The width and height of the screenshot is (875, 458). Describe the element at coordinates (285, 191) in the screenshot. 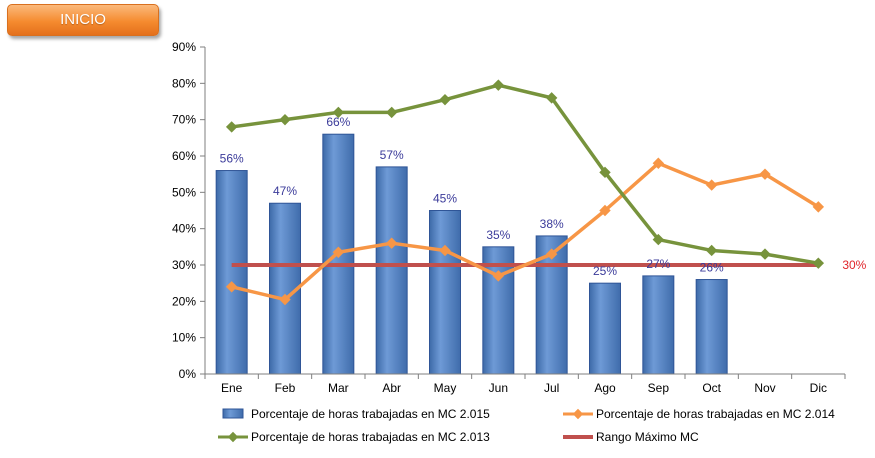

I see `bar-data-label: 47%` at that location.